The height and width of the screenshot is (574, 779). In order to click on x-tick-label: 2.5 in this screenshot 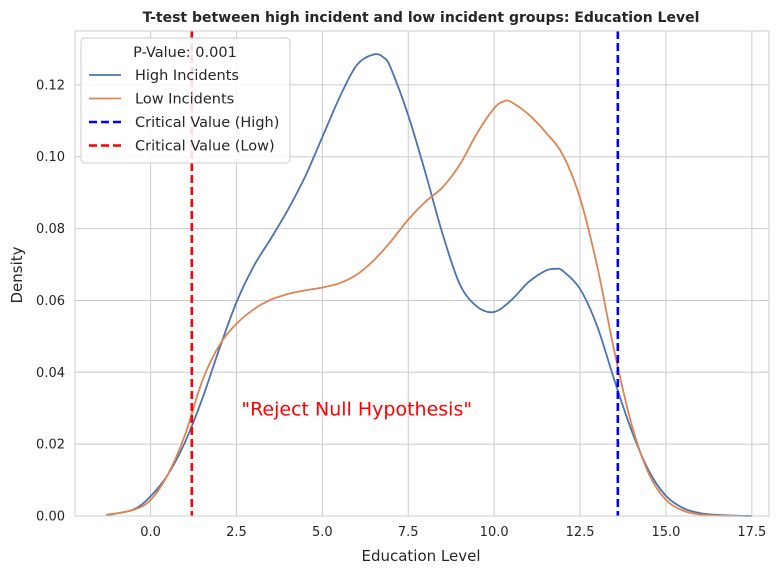, I will do `click(236, 532)`.